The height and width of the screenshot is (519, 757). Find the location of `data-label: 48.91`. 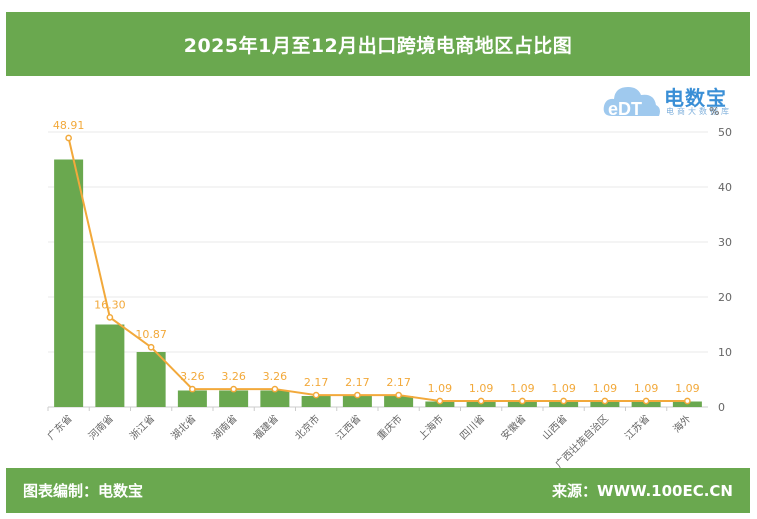

data-label: 48.91 is located at coordinates (69, 125).